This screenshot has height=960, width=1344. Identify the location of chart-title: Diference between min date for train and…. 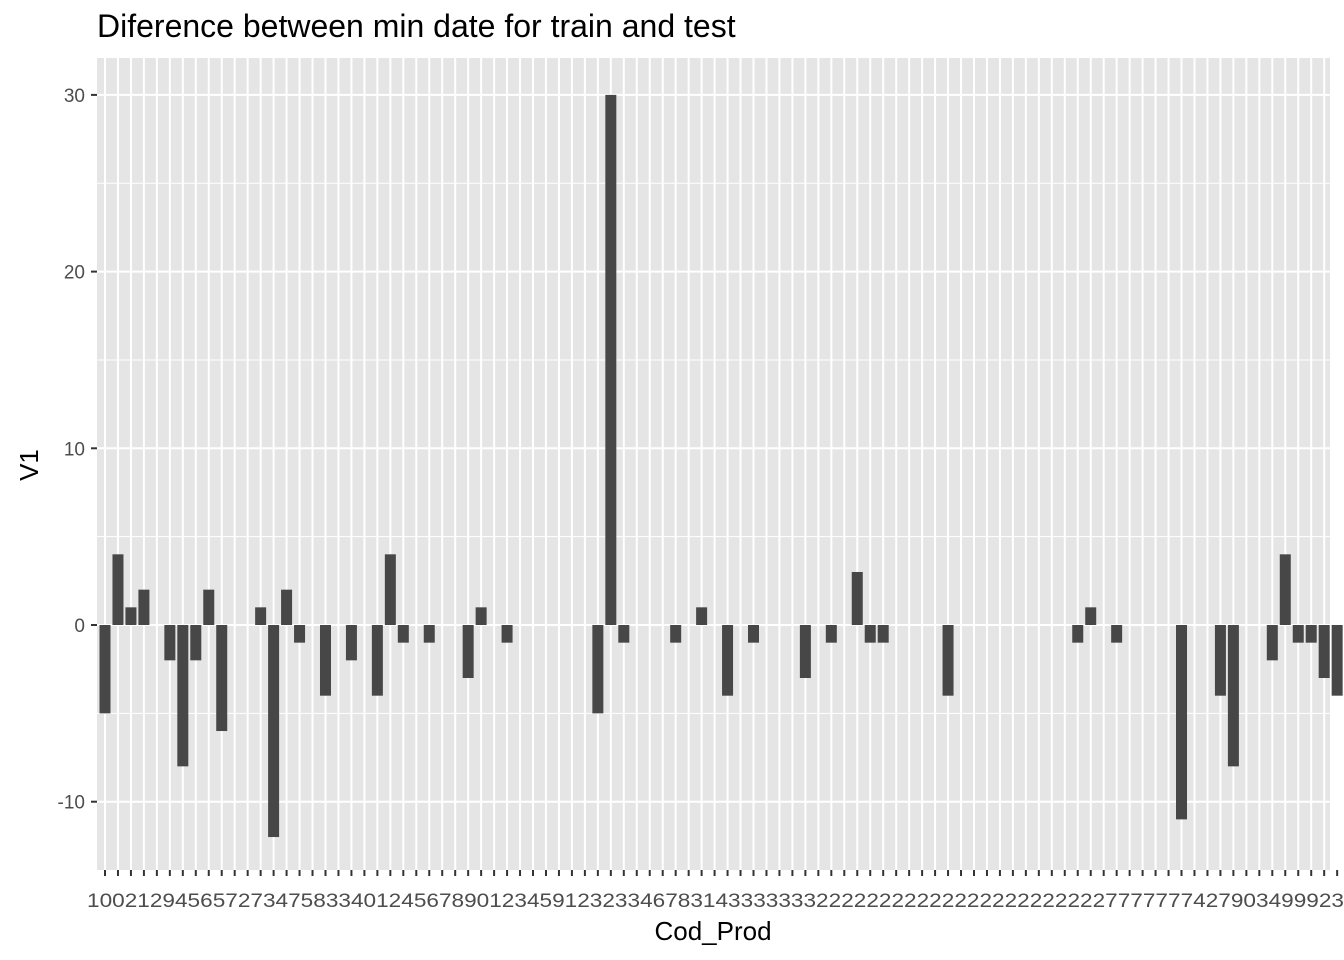
(416, 26).